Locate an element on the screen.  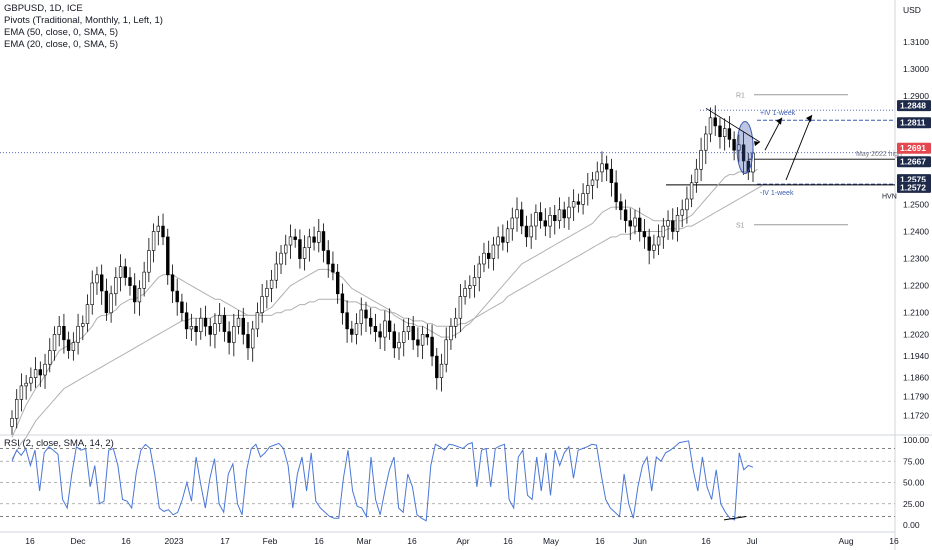
axis-currency-label: USD is located at coordinates (912, 10).